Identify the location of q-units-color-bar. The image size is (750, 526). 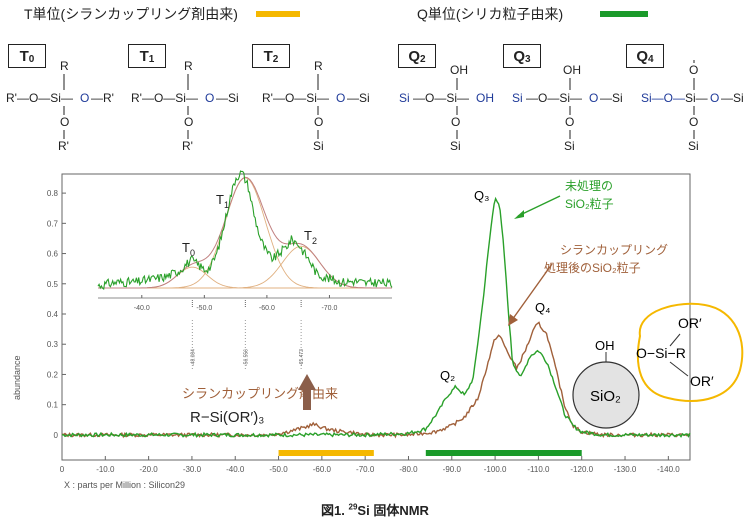
(624, 14).